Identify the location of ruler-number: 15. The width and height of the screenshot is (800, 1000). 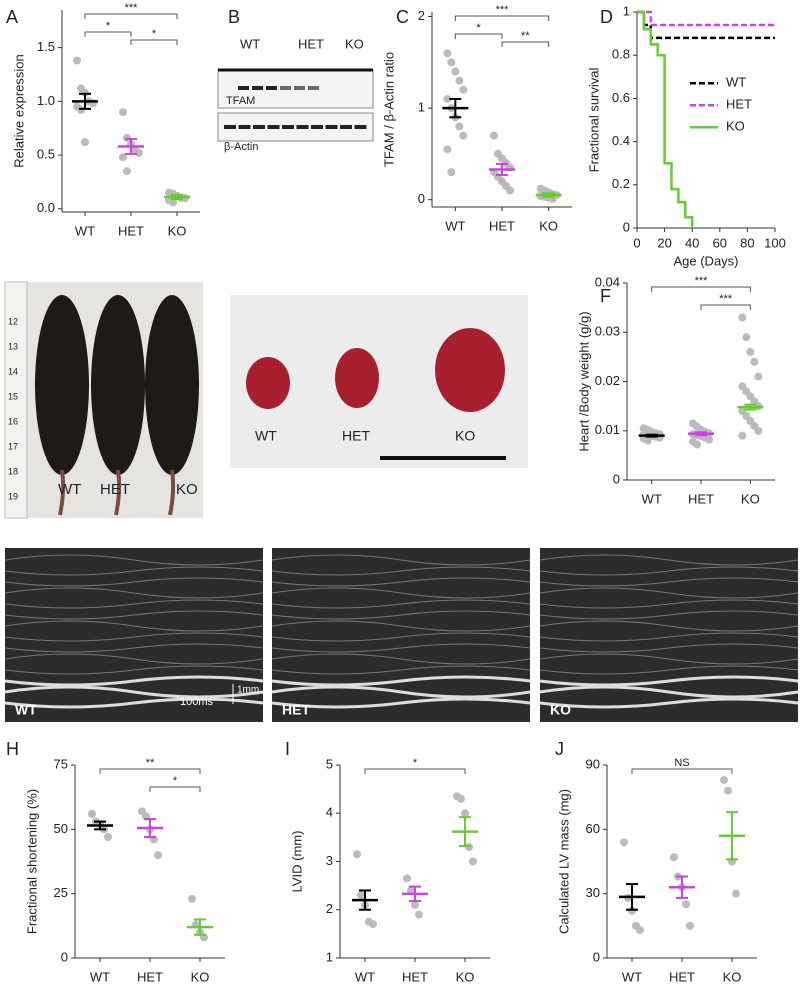
(13, 396).